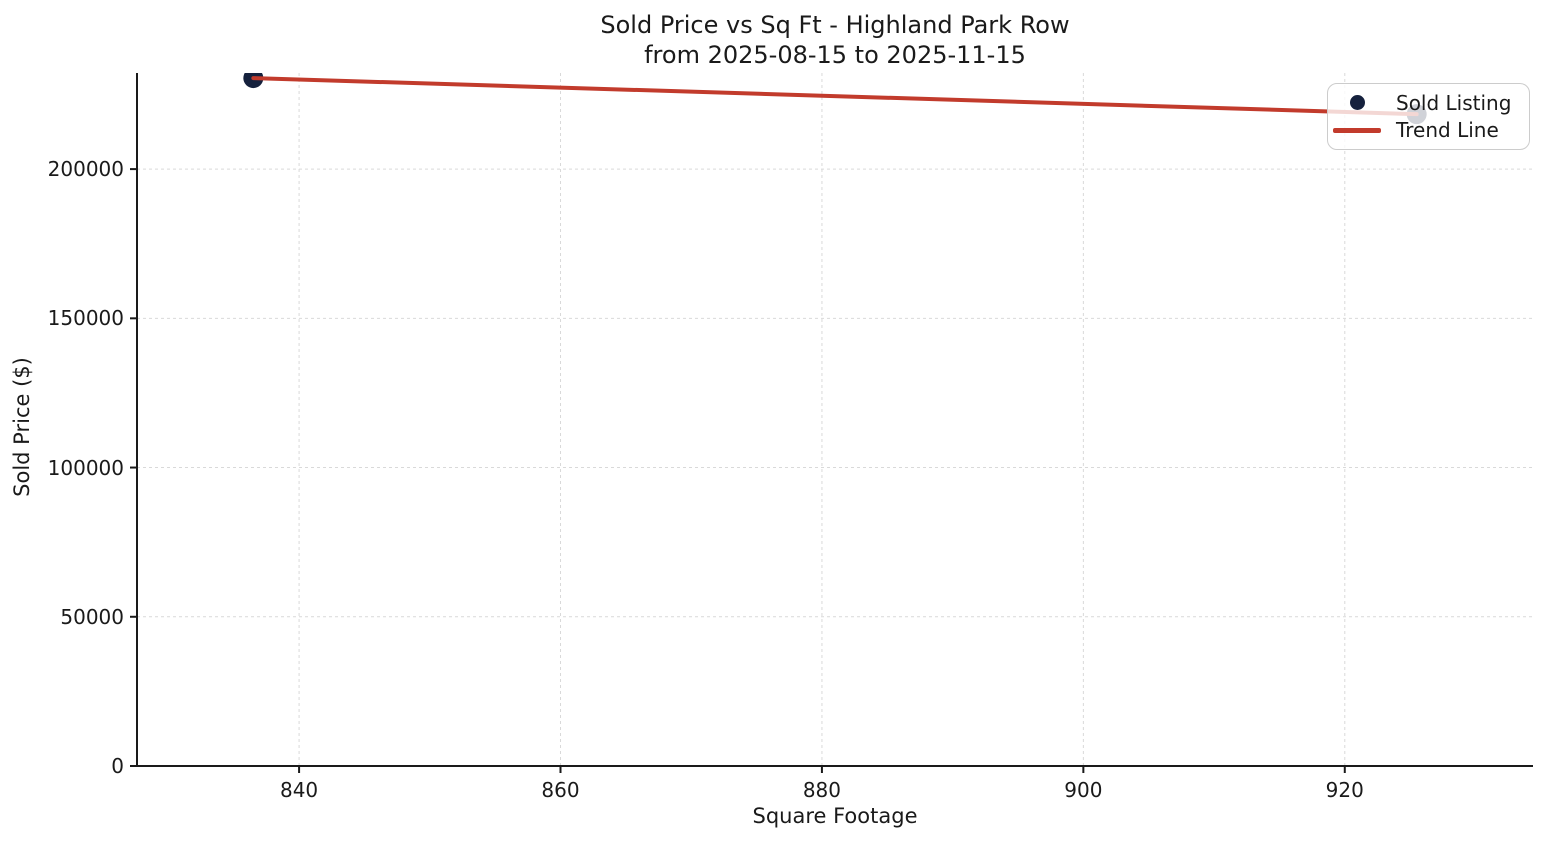  What do you see at coordinates (1344, 790) in the screenshot?
I see `x-tick-label: 920` at bounding box center [1344, 790].